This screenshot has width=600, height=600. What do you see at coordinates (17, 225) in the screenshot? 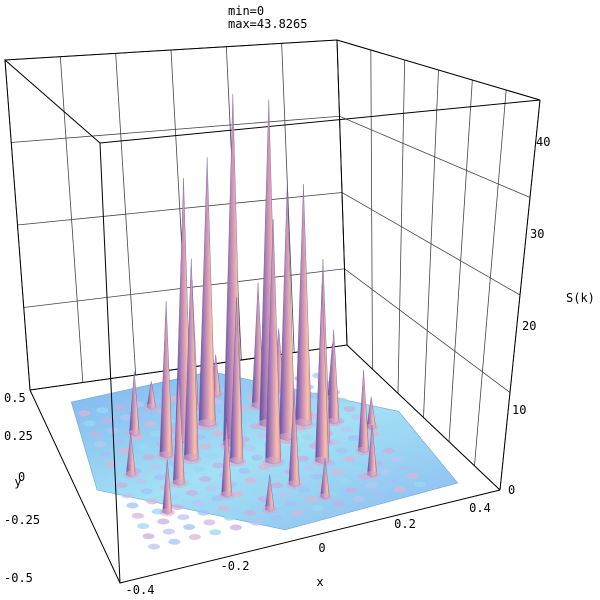
I see `box-edge-left` at bounding box center [17, 225].